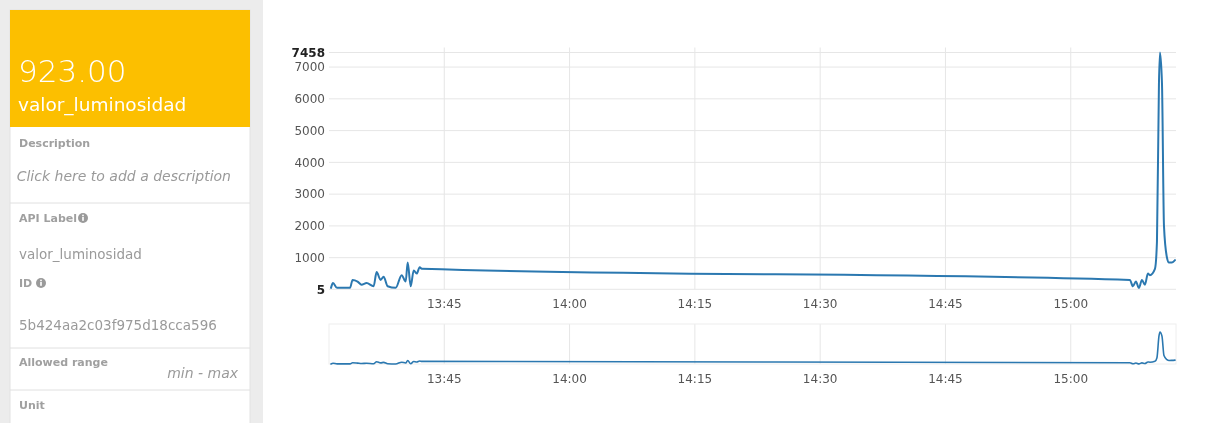 Image resolution: width=1228 pixels, height=423 pixels. What do you see at coordinates (55, 143) in the screenshot?
I see `text: Description` at bounding box center [55, 143].